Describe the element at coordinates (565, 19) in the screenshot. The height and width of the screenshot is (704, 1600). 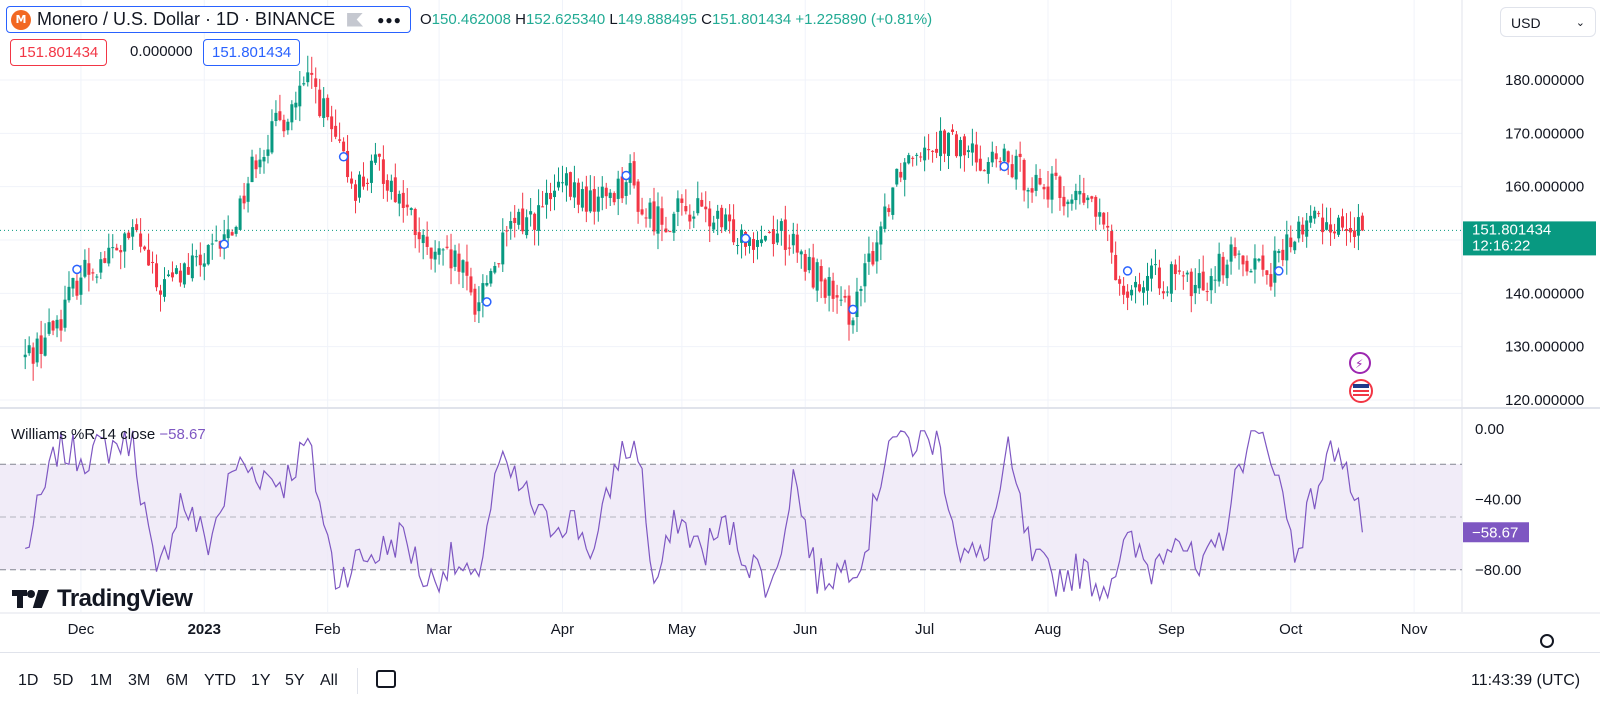
I see `high-value: 152.625340` at that location.